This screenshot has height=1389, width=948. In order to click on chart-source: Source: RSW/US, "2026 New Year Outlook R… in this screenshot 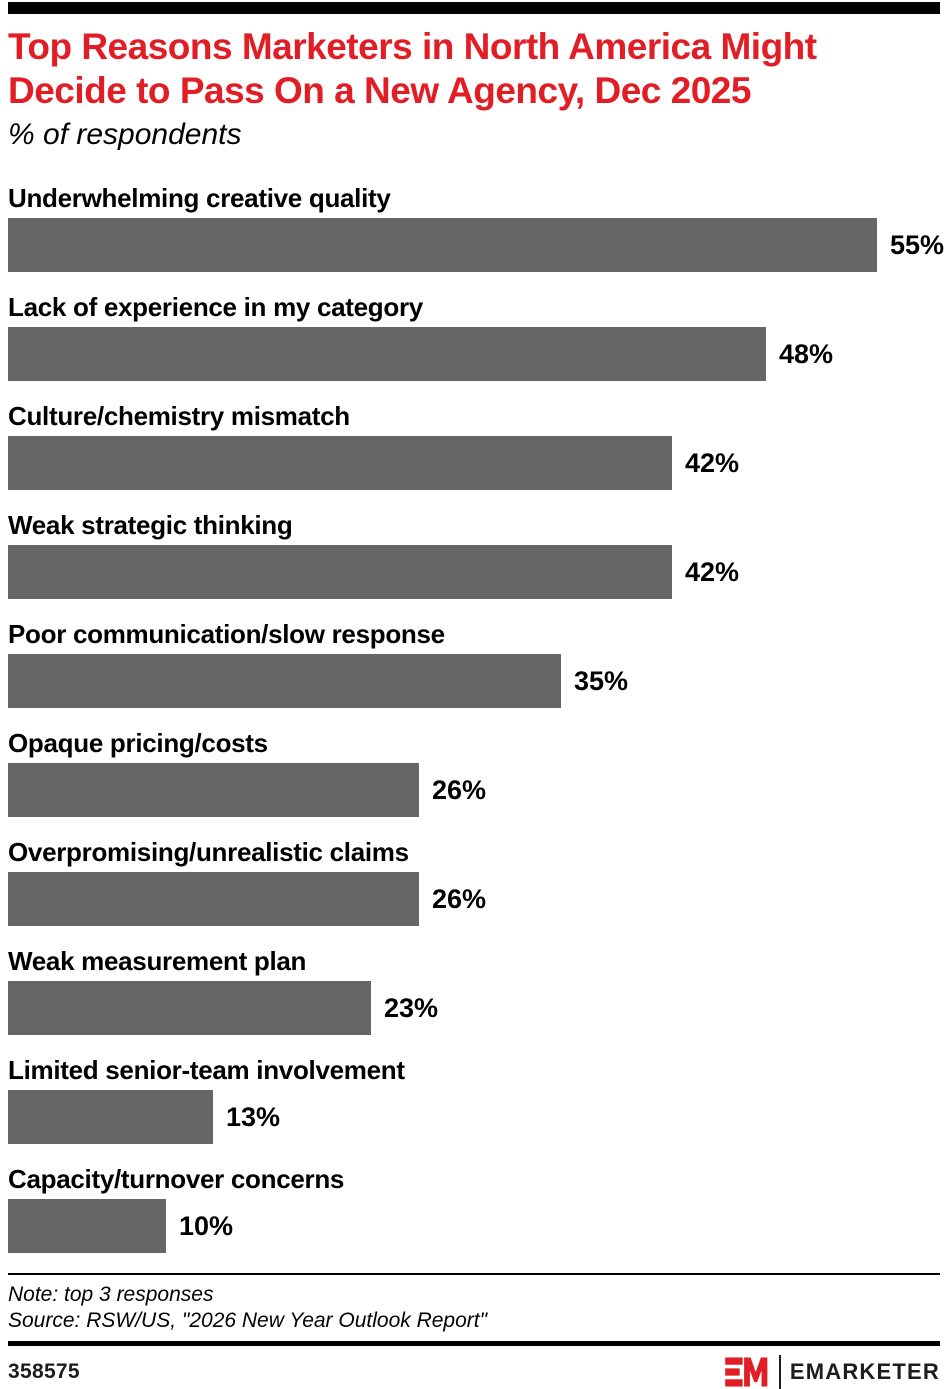, I will do `click(248, 1321)`.